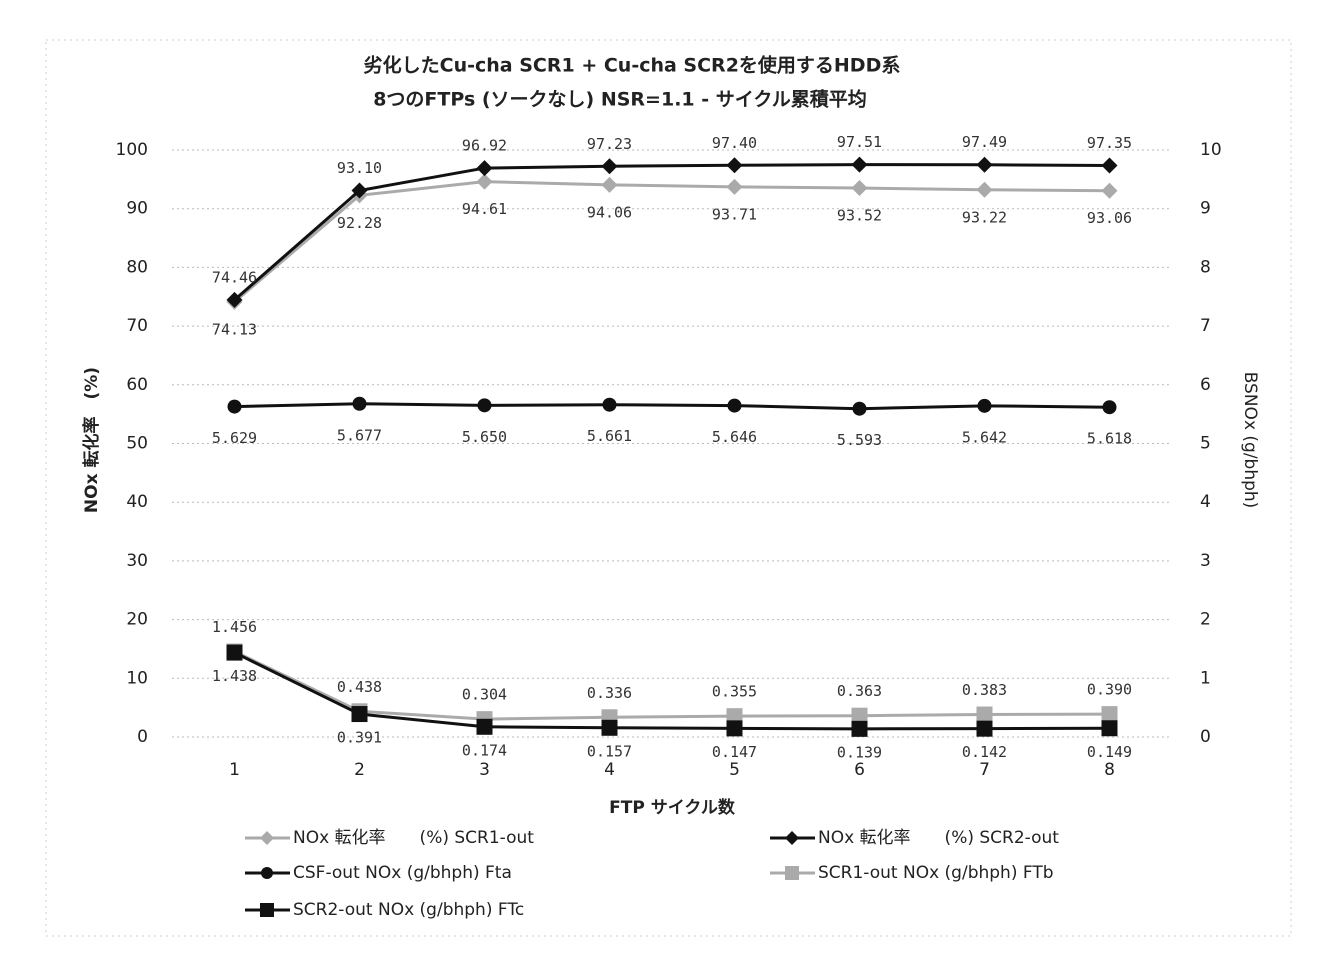 The image size is (1339, 976). I want to click on data-label: 92.28, so click(359, 223).